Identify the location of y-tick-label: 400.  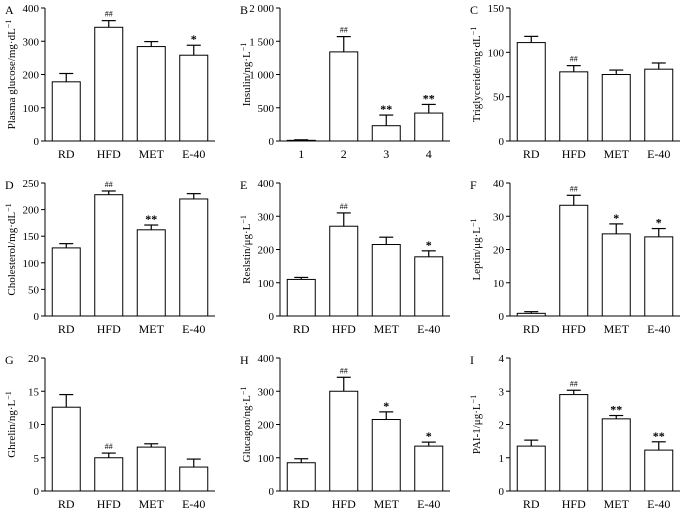
(266, 184).